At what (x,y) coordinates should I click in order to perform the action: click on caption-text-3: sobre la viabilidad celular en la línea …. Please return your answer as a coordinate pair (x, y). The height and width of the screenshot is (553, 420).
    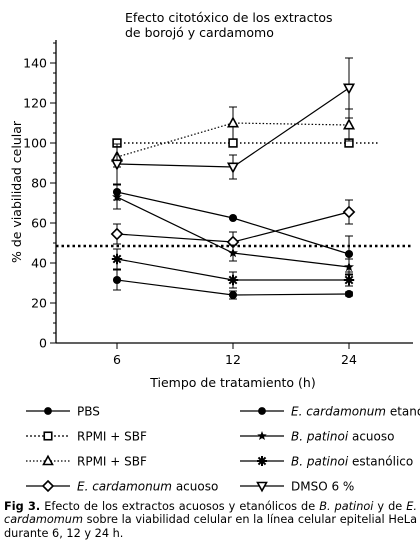
    Looking at the image, I should click on (210, 526).